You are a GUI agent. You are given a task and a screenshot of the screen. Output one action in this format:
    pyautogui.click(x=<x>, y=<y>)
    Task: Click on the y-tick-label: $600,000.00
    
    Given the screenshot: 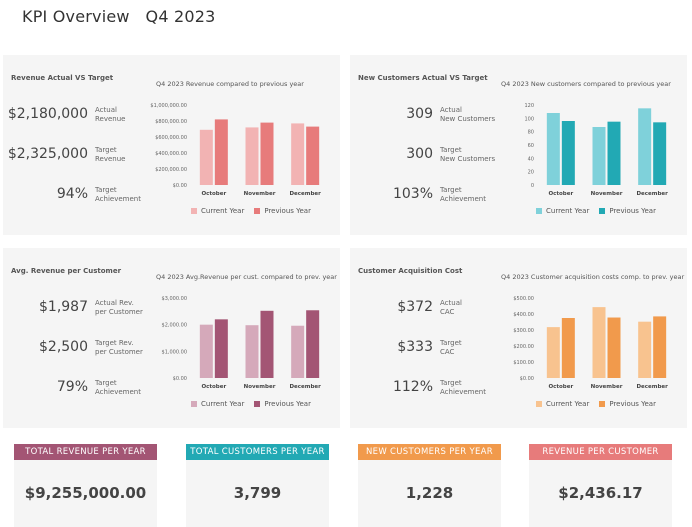 What is the action you would take?
    pyautogui.click(x=171, y=138)
    